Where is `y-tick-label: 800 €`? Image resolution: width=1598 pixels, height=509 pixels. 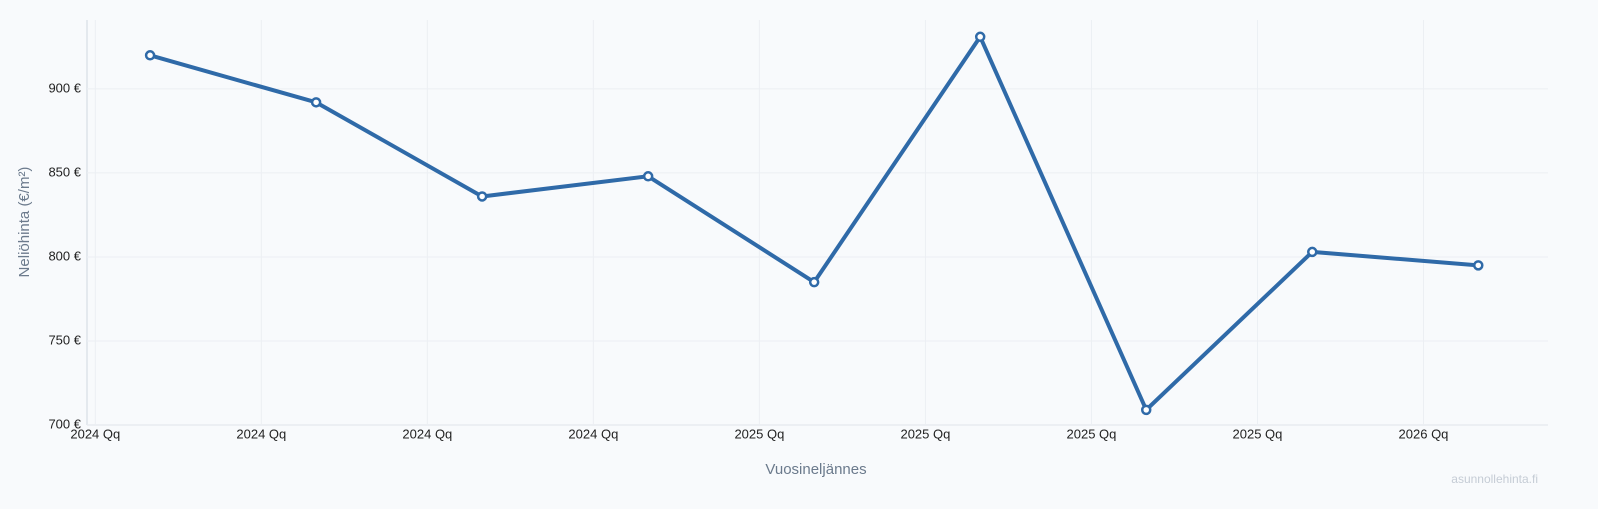 y-tick-label: 800 € is located at coordinates (64, 255).